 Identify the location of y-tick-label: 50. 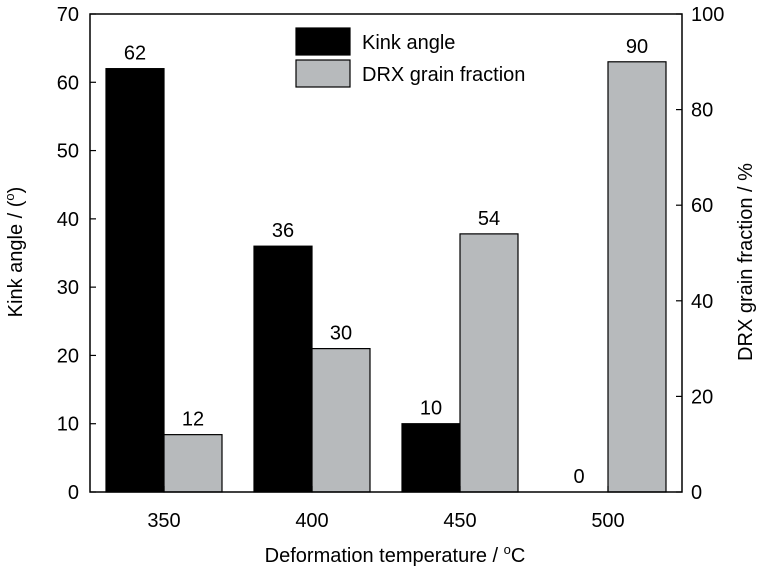
(68, 152).